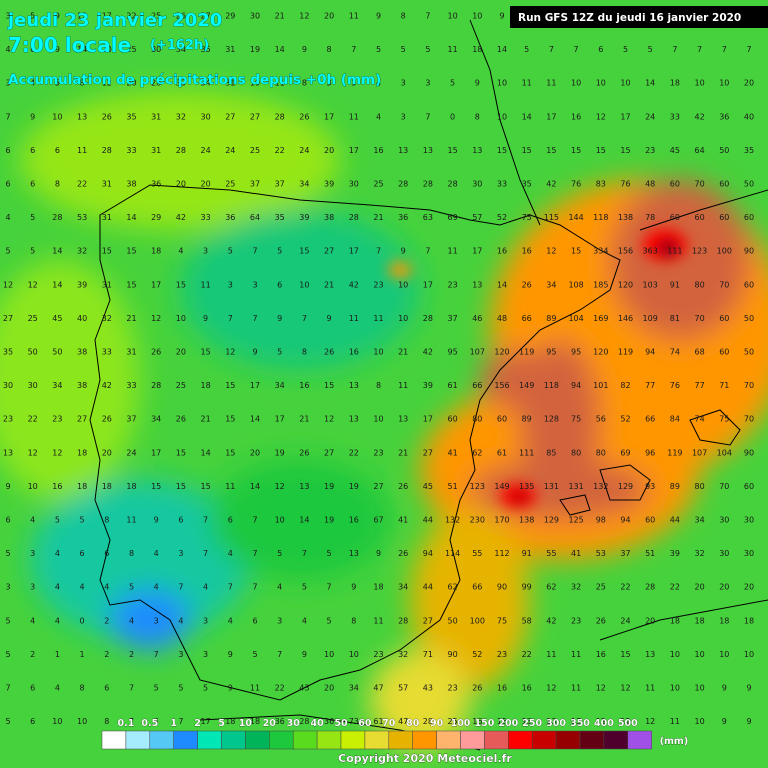 This screenshot has width=768, height=768. What do you see at coordinates (551, 419) in the screenshot?
I see `grid-value: 128` at bounding box center [551, 419].